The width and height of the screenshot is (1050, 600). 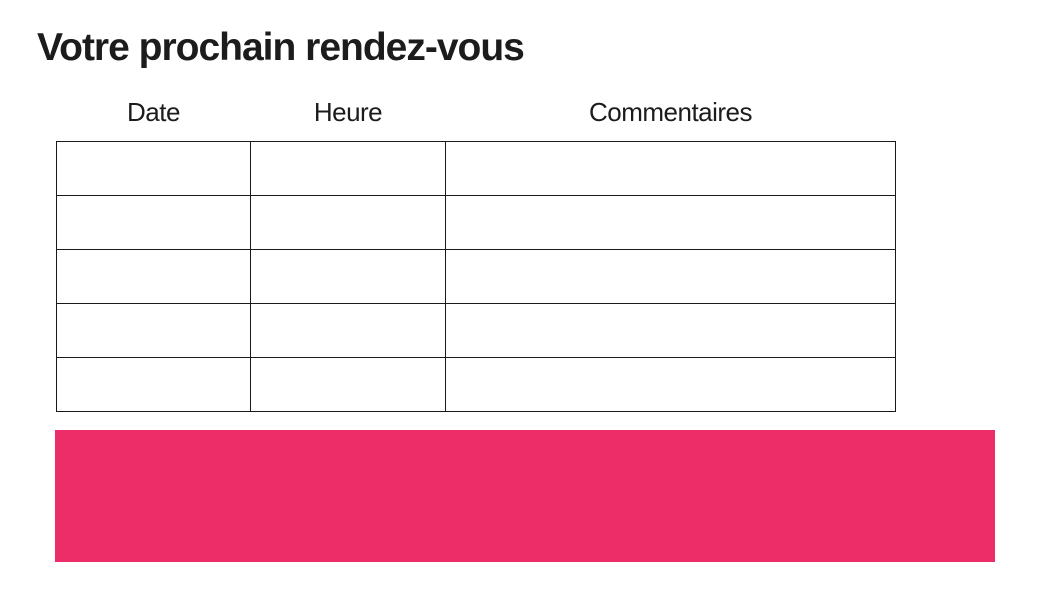 What do you see at coordinates (281, 47) in the screenshot?
I see `page-title: Votre prochain rendez-vous` at bounding box center [281, 47].